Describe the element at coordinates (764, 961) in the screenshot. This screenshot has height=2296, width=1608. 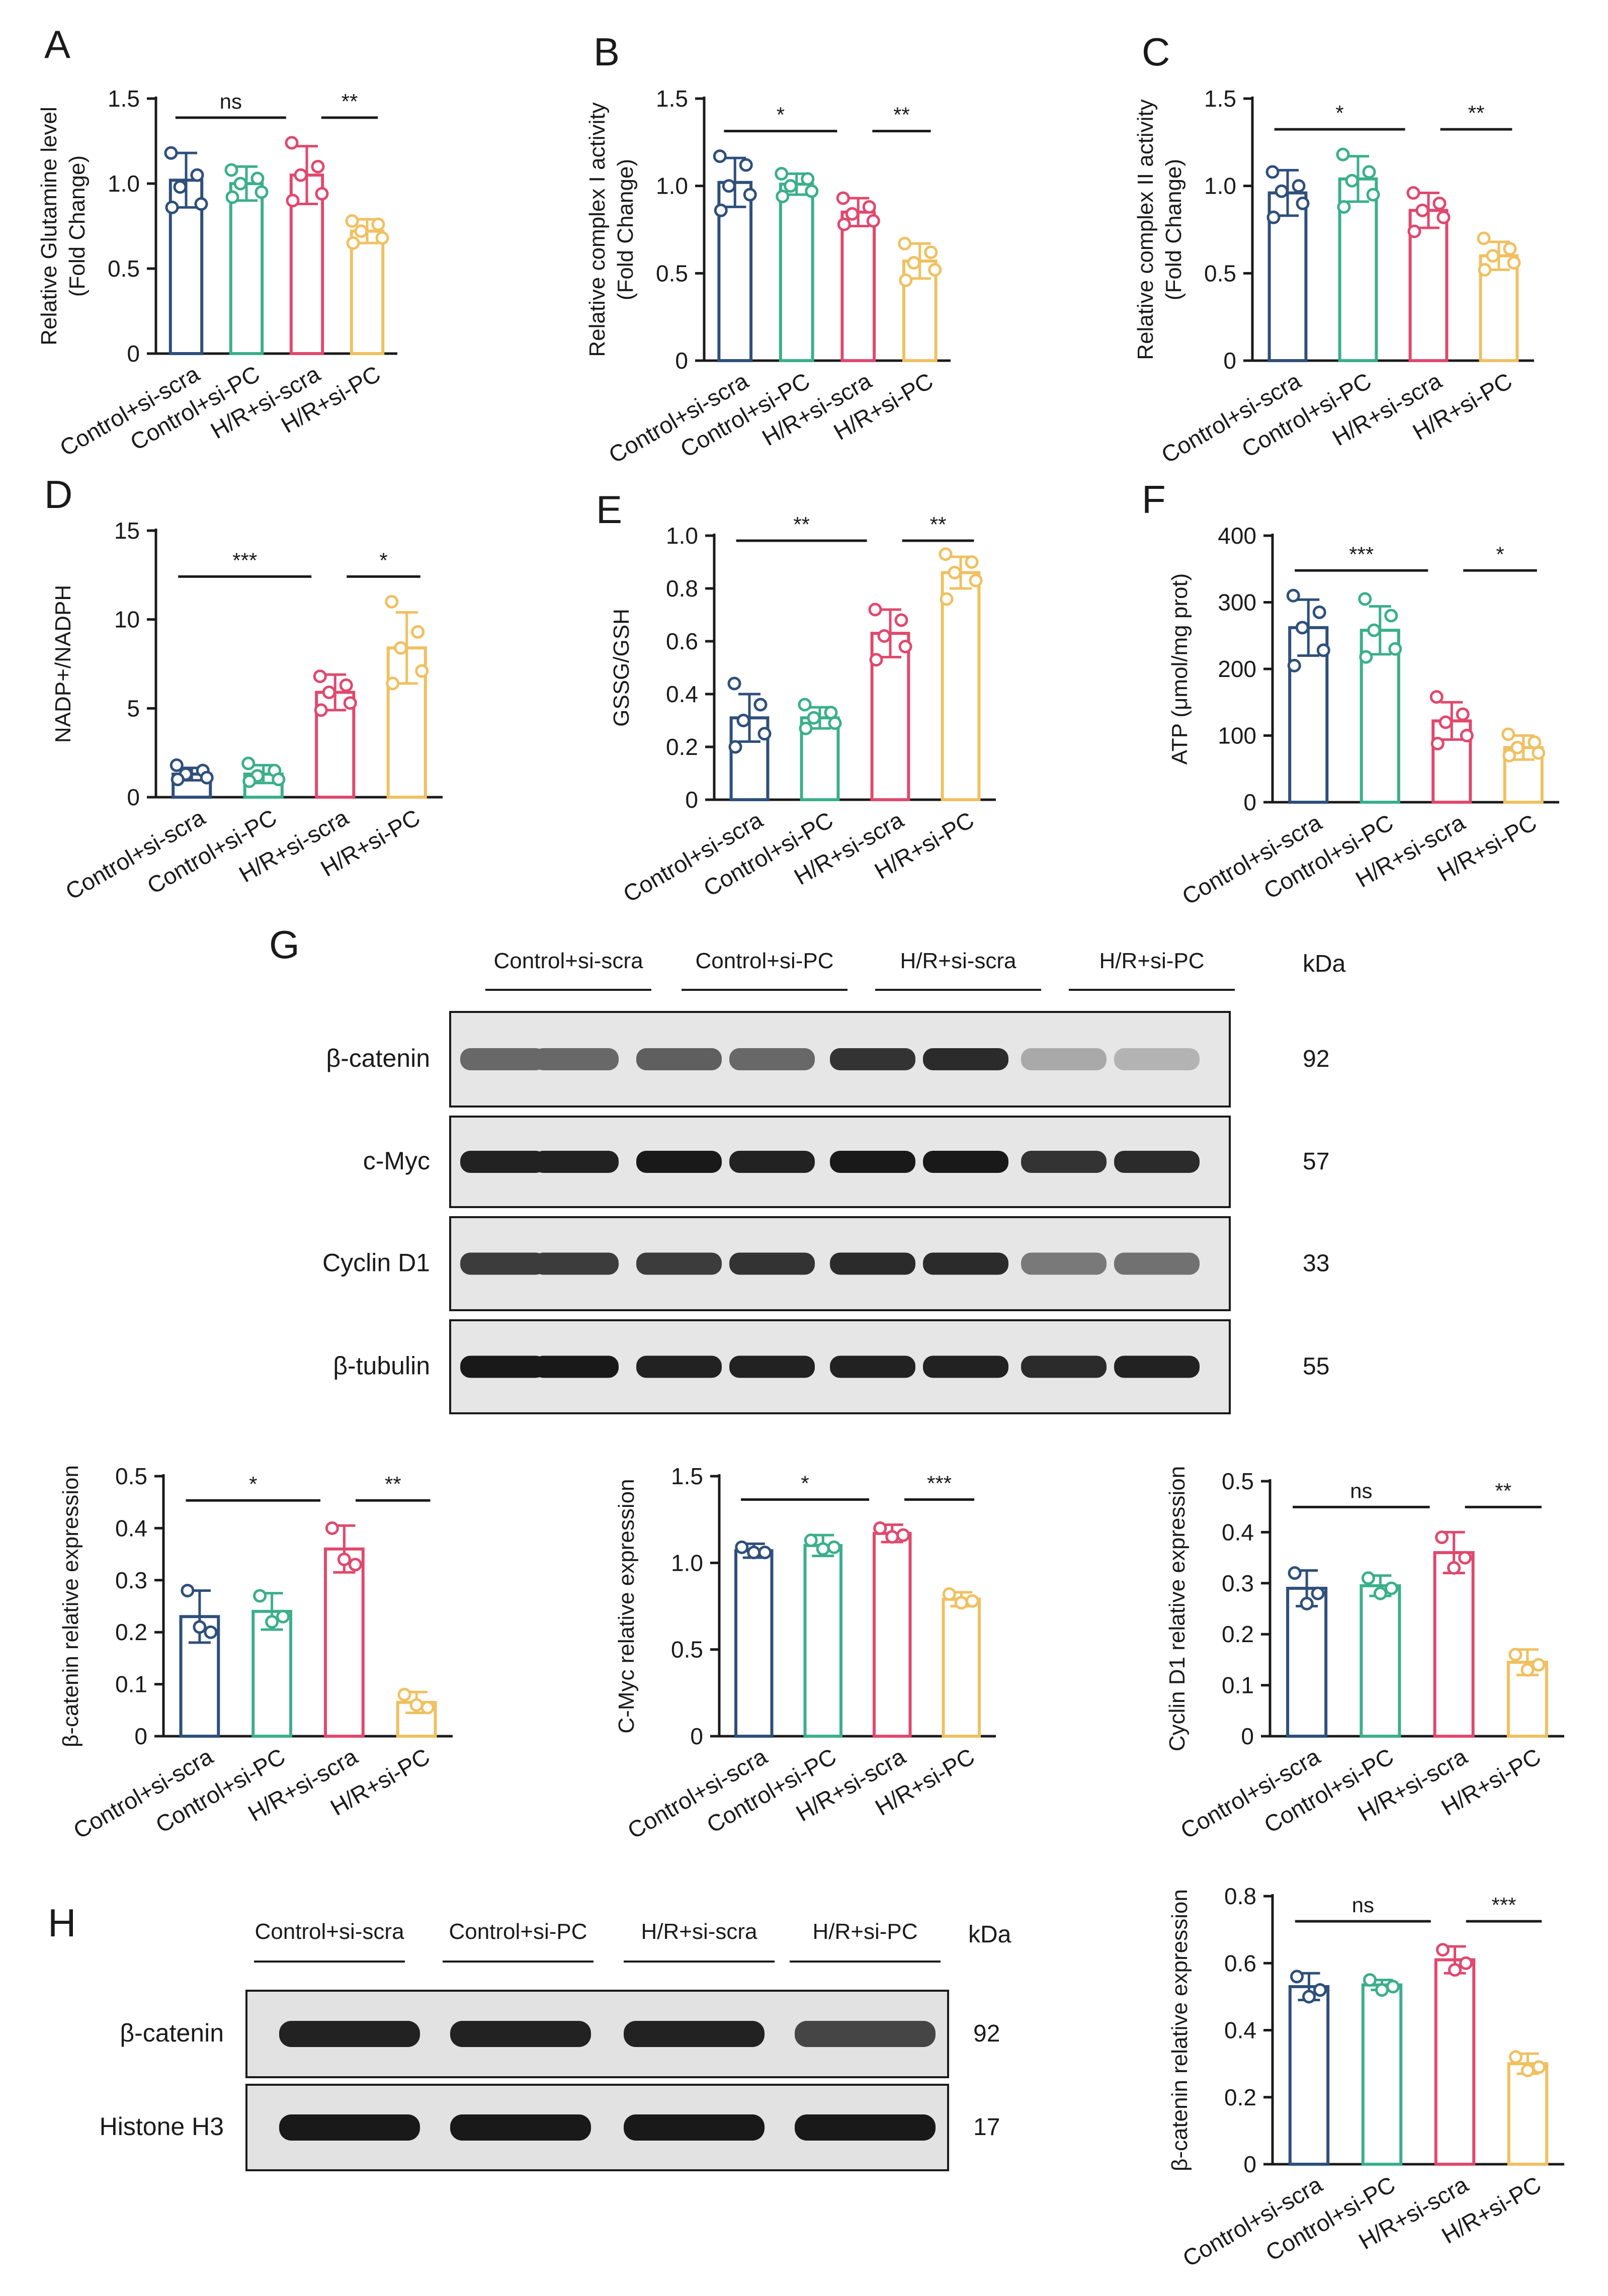
I see `lane-group-label: Control+si-PC` at that location.